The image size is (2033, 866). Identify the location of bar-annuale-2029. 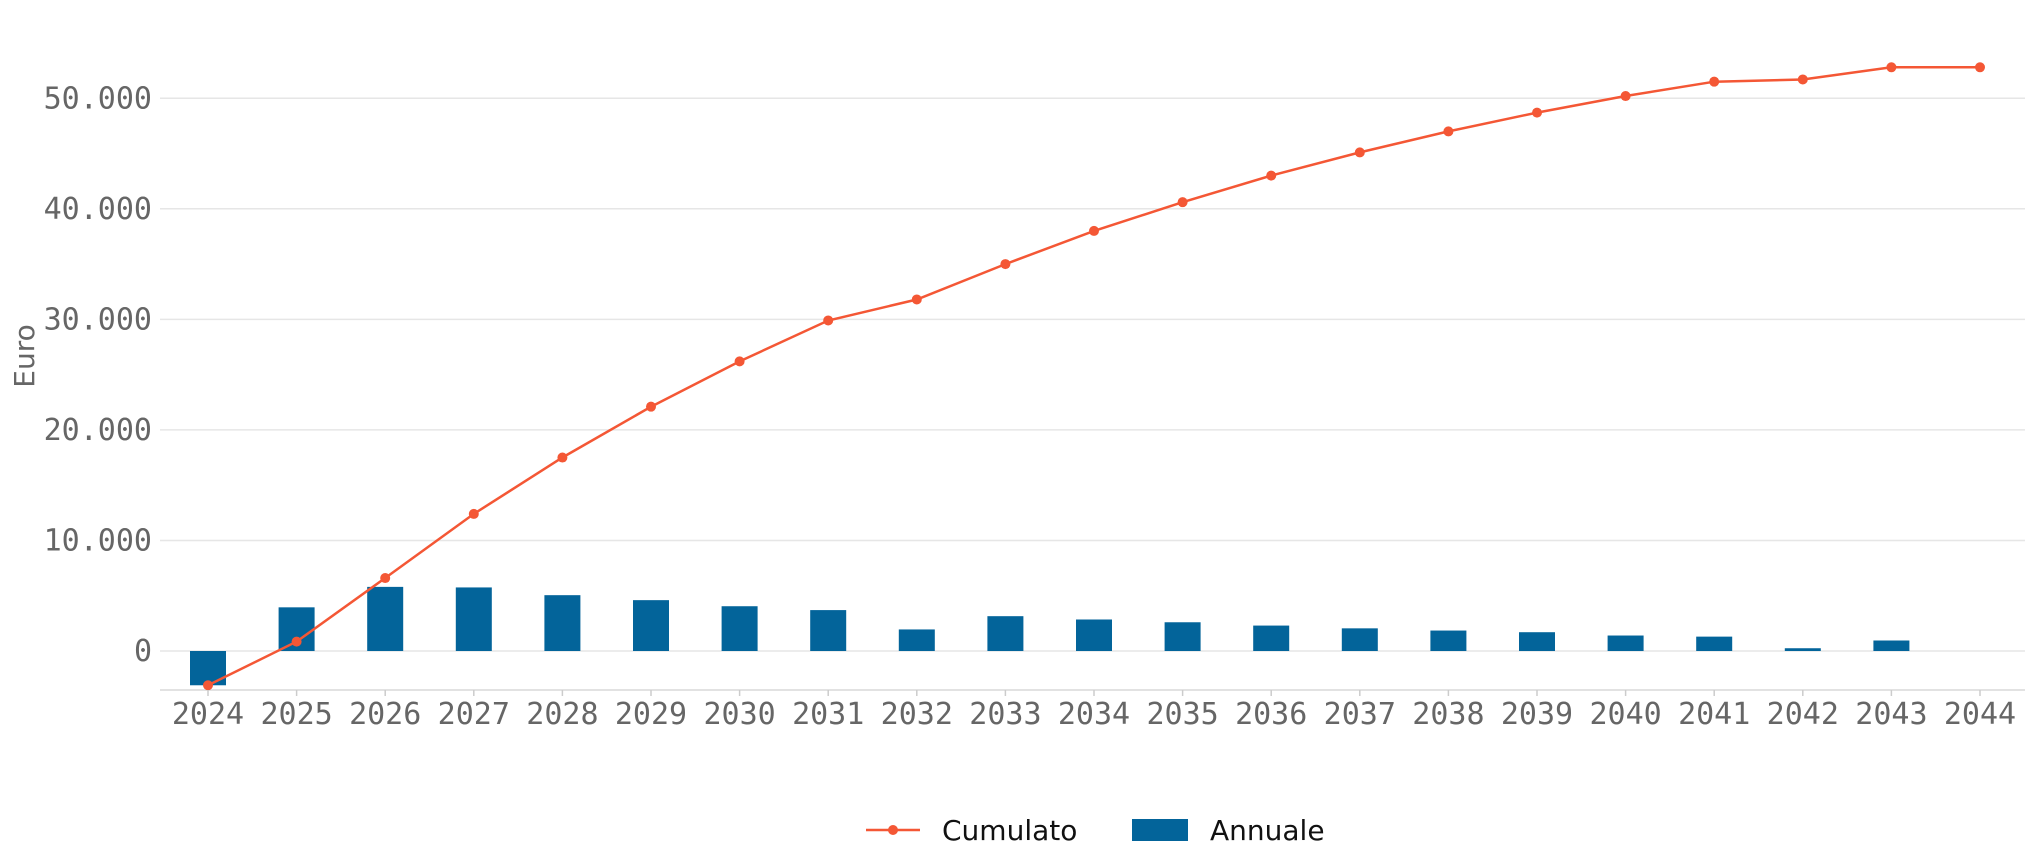
(651, 625).